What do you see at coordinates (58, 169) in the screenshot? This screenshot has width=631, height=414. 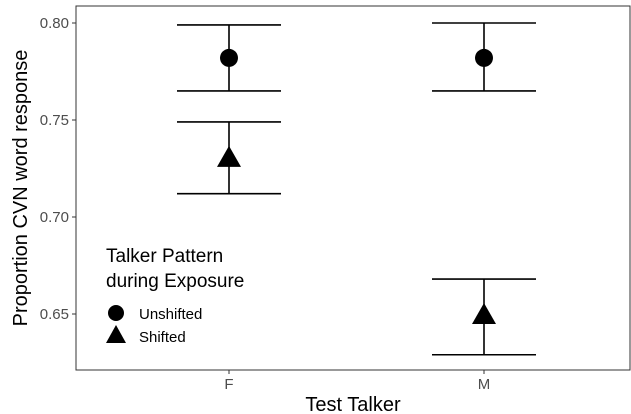 I see `y-axis: 0.65 0.70 0.75 0.80` at bounding box center [58, 169].